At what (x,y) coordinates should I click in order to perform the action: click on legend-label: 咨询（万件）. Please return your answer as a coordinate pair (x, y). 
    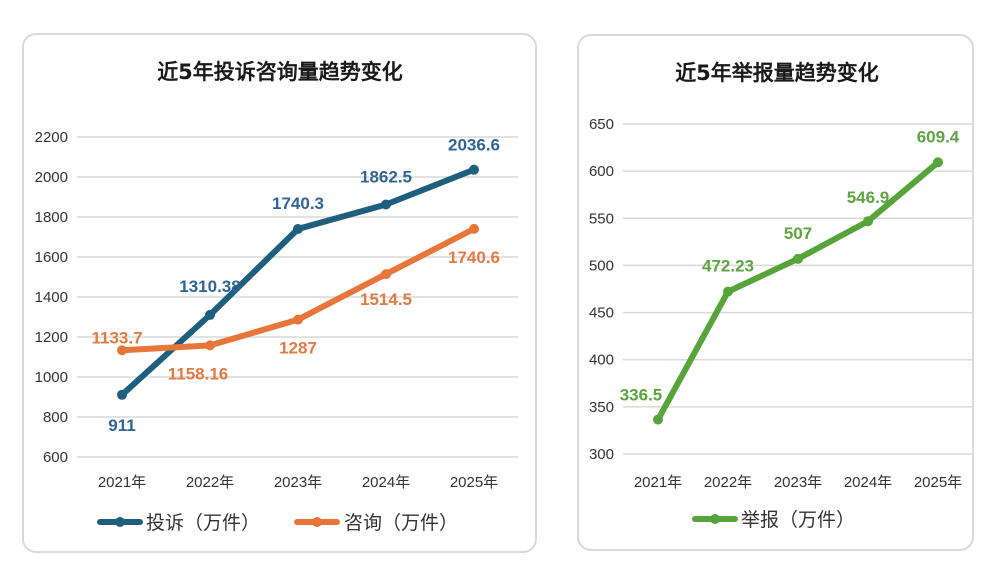
    Looking at the image, I should click on (401, 523).